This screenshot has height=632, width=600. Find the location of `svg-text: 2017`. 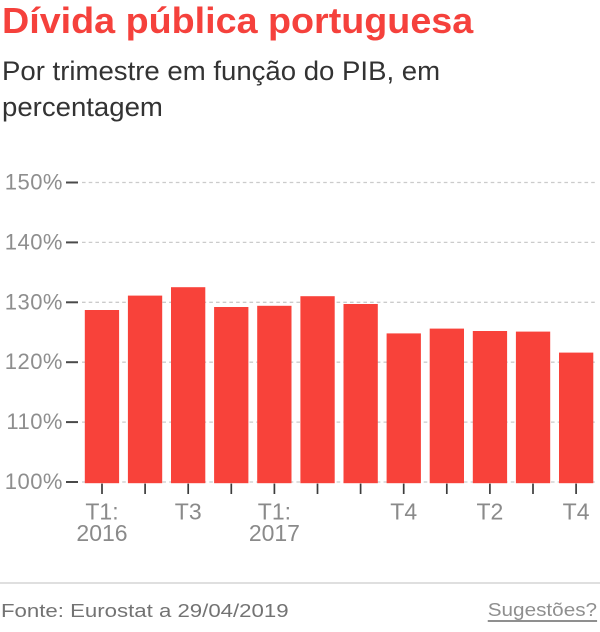

svg-text: 2017 is located at coordinates (274, 533).